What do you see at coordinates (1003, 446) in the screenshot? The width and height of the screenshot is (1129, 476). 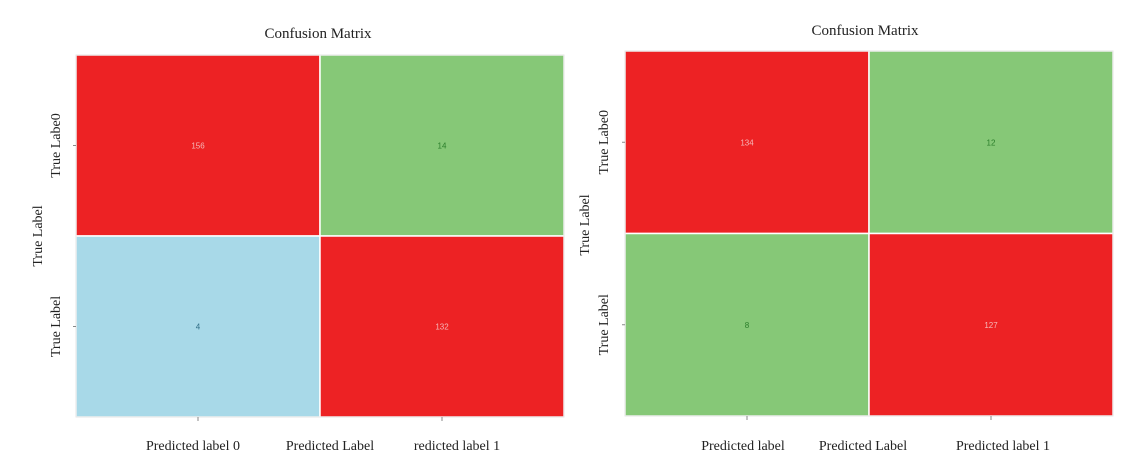 I see `x-tick-label: Predicted label 1` at bounding box center [1003, 446].